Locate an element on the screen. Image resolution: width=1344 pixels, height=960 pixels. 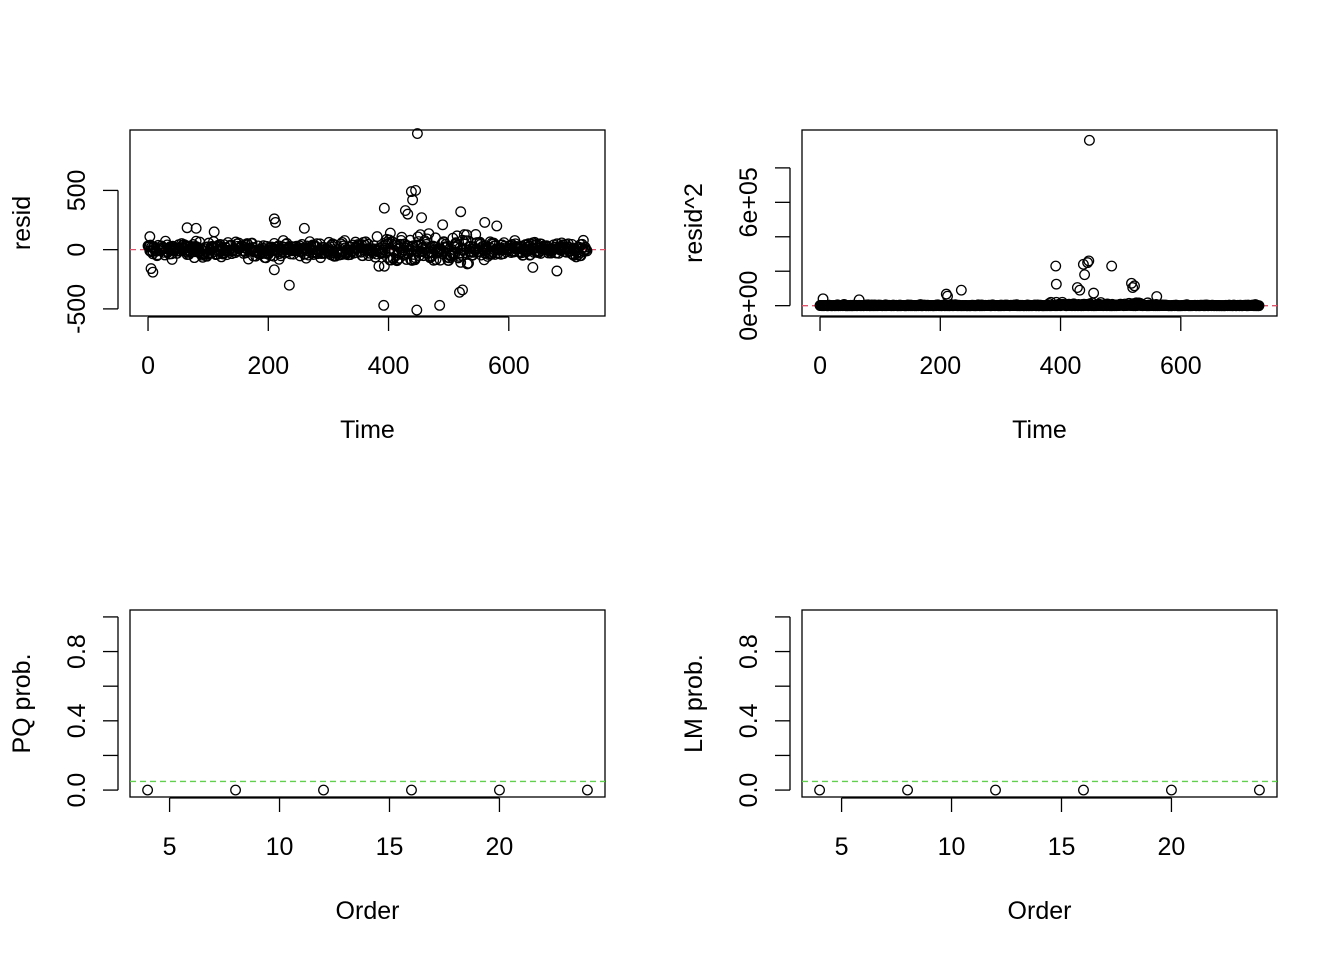
panel-lm: 5 10 15 20 0.0 0.4 0.8 Order LM prob. is located at coordinates (979, 767).